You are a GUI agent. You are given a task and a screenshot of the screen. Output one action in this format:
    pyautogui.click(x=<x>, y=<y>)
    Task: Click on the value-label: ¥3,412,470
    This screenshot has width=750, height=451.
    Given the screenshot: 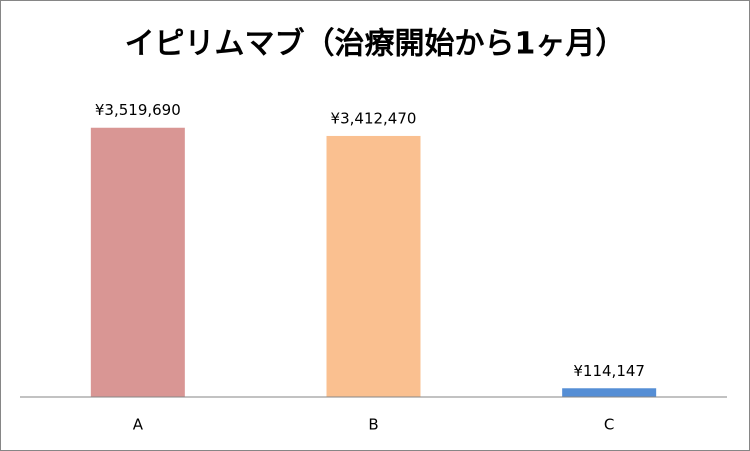 What is the action you would take?
    pyautogui.click(x=374, y=118)
    